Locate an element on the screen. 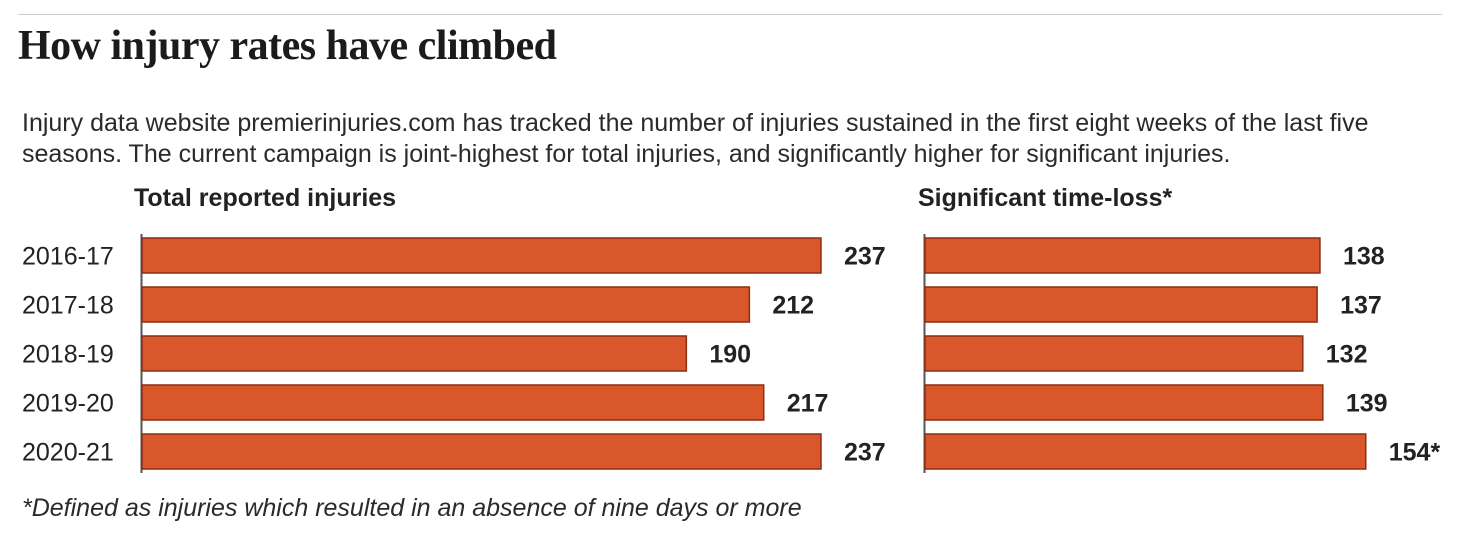  top-rule is located at coordinates (730, 14).